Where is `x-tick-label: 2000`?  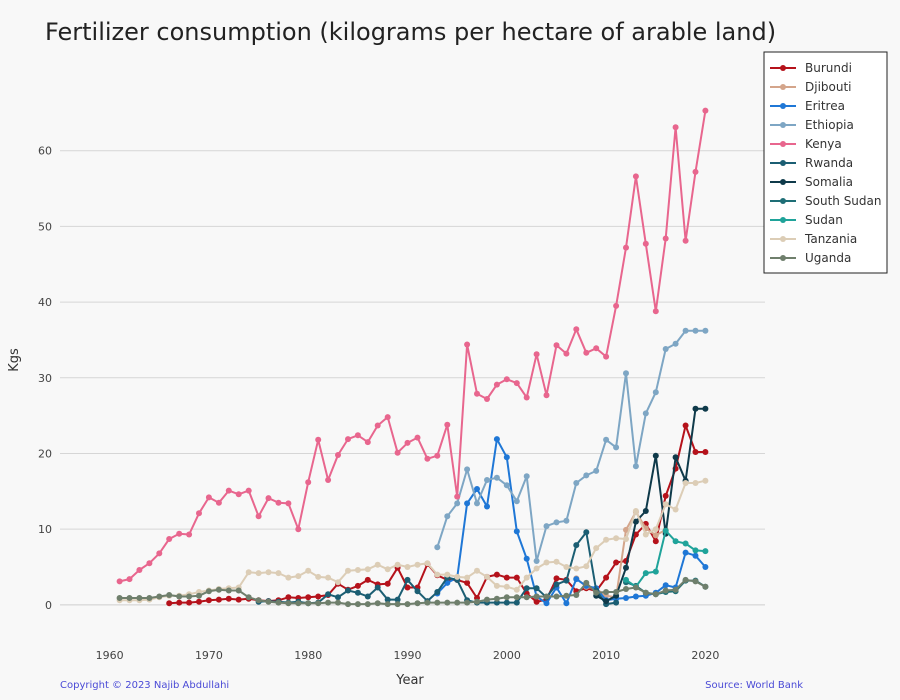
x-tick-label: 2000 is located at coordinates (507, 655).